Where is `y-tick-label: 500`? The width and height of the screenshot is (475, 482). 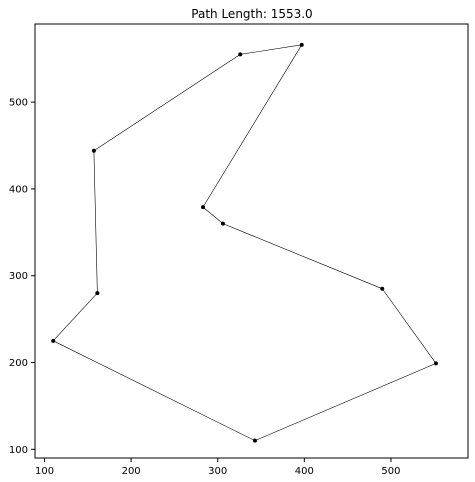 y-tick-label: 500 is located at coordinates (18, 103).